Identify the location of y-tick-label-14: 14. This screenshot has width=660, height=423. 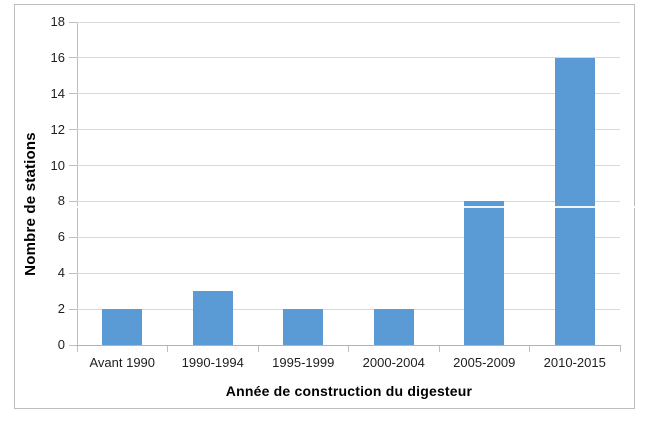
(57, 93).